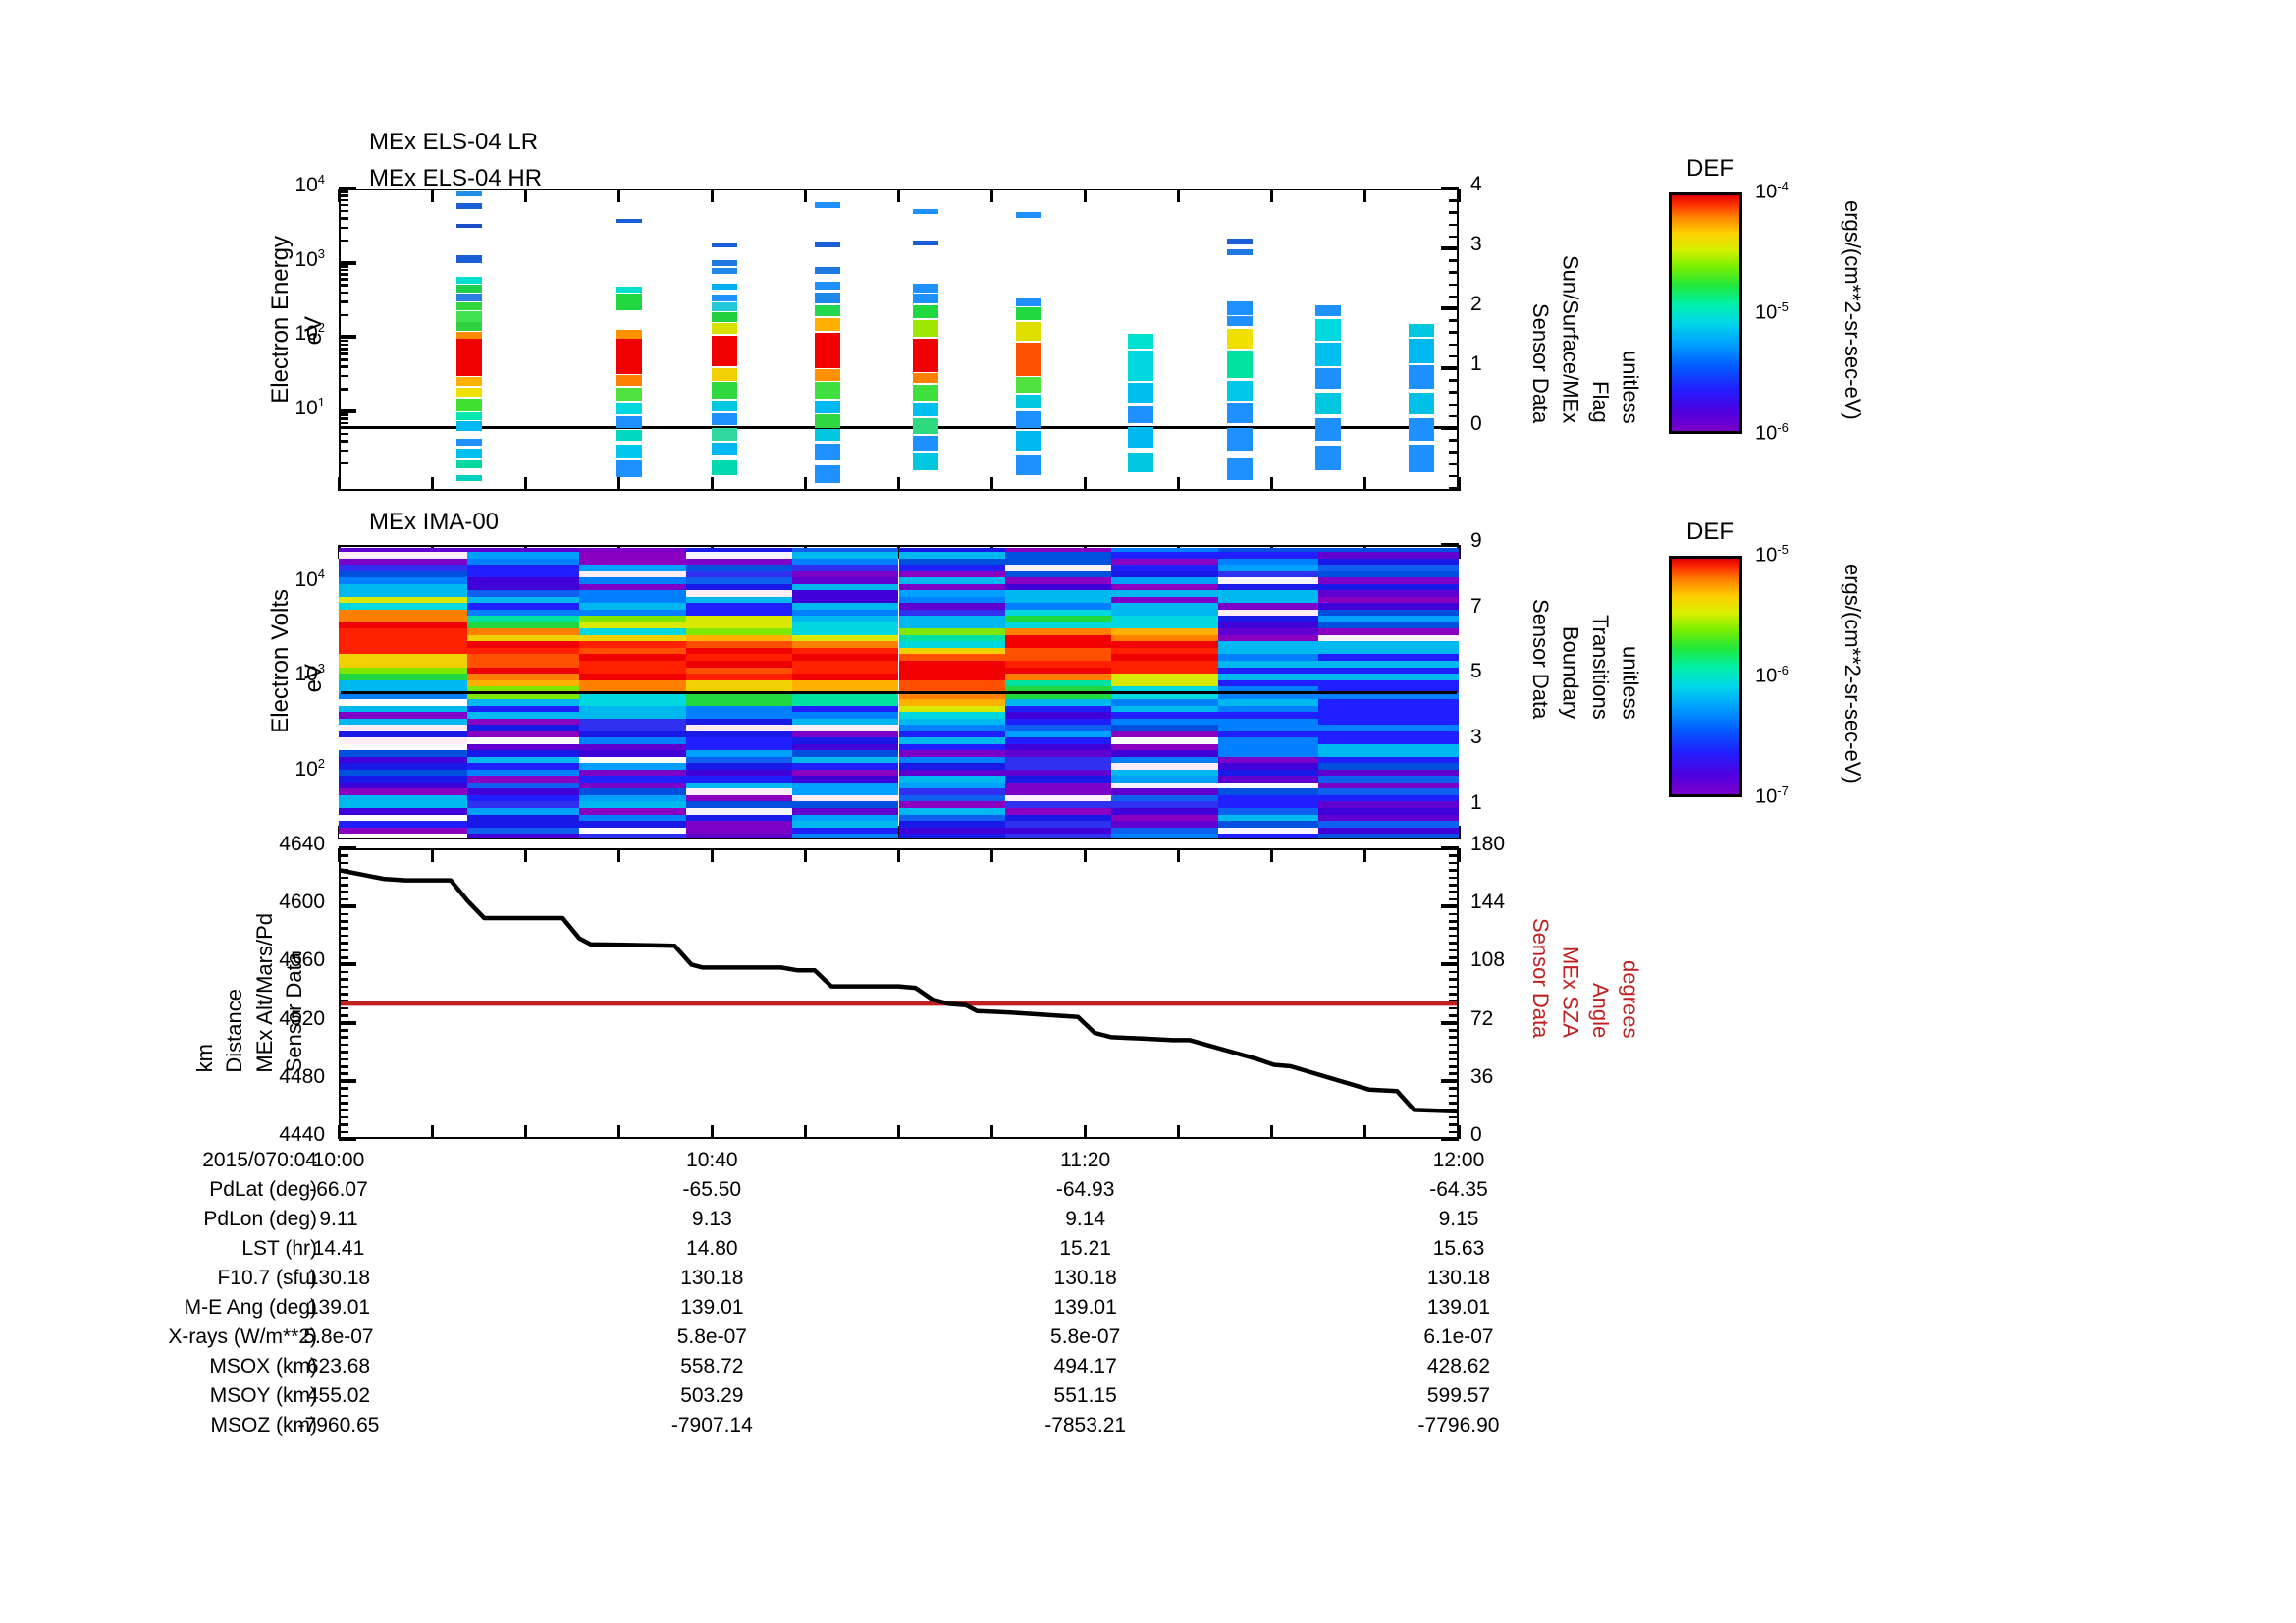 The image size is (2296, 1623). What do you see at coordinates (1085, 1425) in the screenshot?
I see `table-cell: -7853.21` at bounding box center [1085, 1425].